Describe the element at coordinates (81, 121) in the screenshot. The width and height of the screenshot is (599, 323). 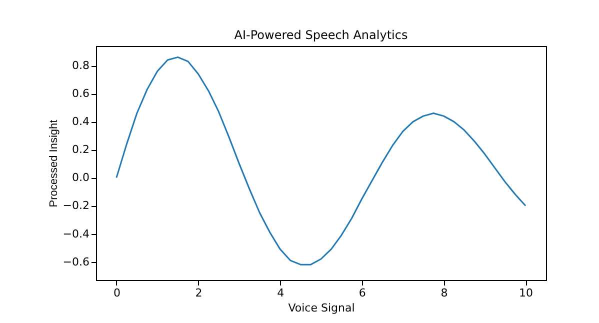
I see `y-tick-label: 0.4` at that location.